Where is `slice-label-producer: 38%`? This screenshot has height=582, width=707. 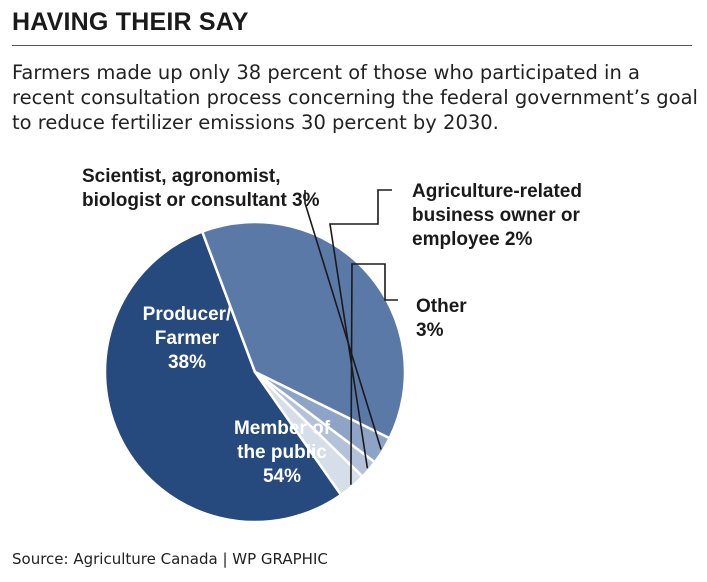 slice-label-producer: 38% is located at coordinates (187, 362).